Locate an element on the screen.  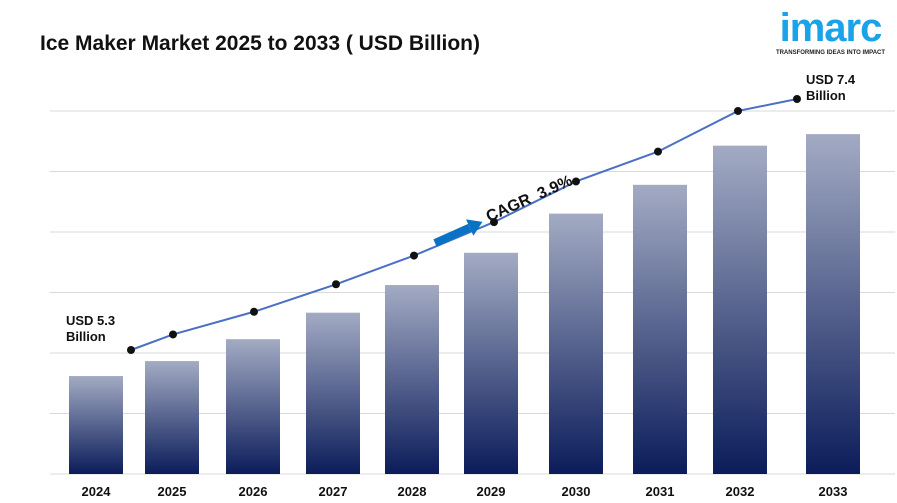
x-tick-label: 2028 is located at coordinates (412, 491).